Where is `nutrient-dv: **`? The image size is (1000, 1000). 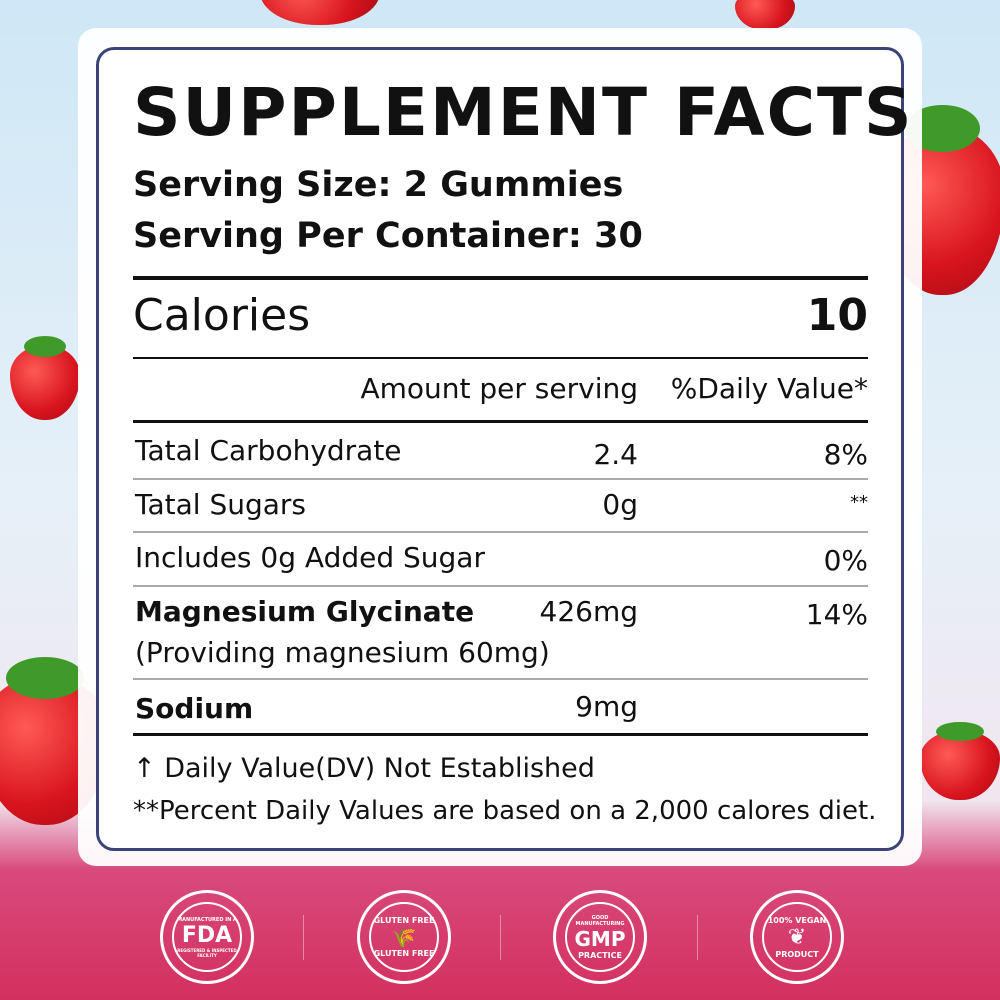
nutrient-dv: ** is located at coordinates (859, 502).